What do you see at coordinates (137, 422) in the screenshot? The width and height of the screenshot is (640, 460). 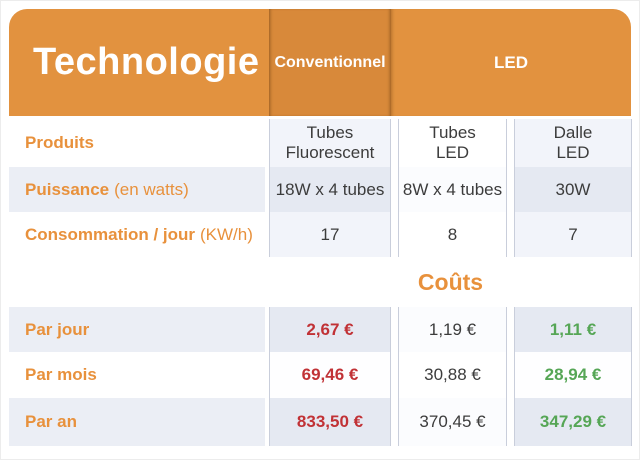 I see `row-label-par-an: Par an` at bounding box center [137, 422].